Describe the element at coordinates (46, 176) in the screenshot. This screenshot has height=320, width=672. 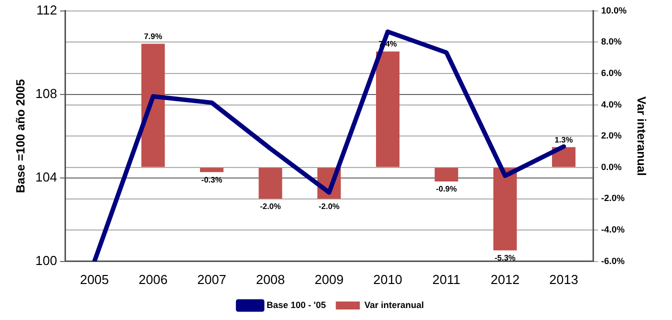
I see `y-tick-label: 104` at that location.